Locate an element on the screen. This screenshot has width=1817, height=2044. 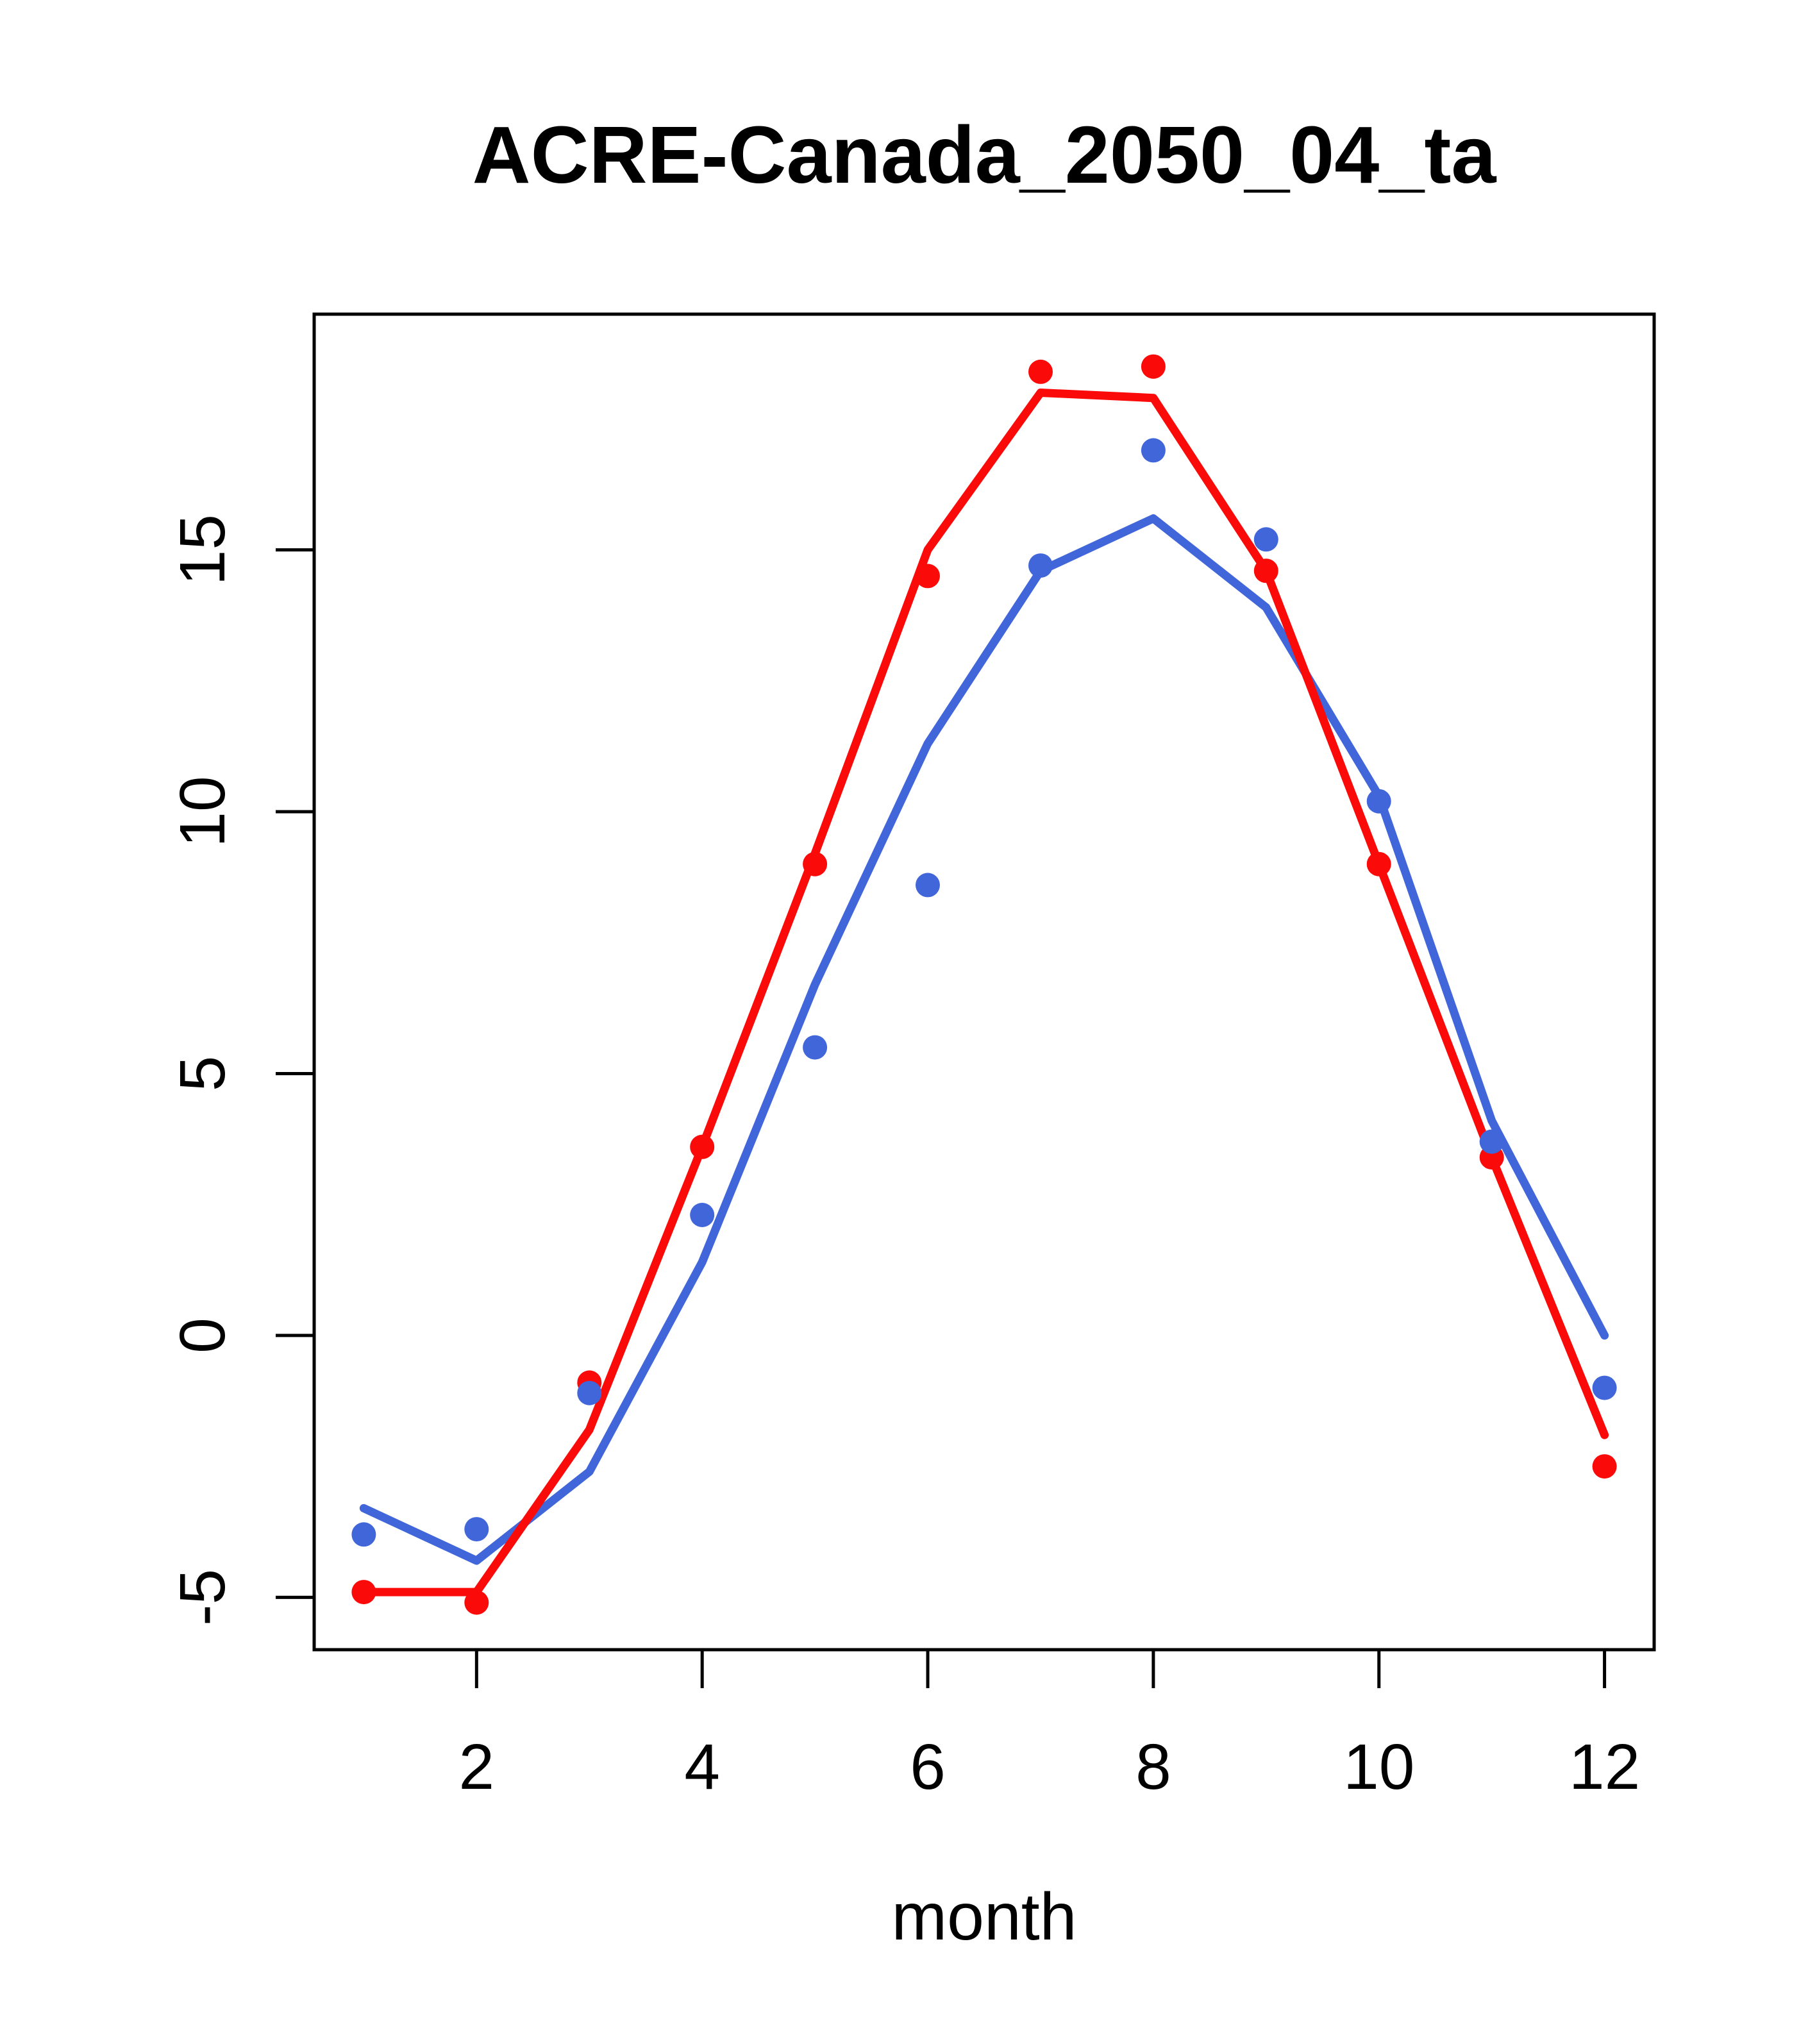
y-tick-label: 15 is located at coordinates (203, 550).